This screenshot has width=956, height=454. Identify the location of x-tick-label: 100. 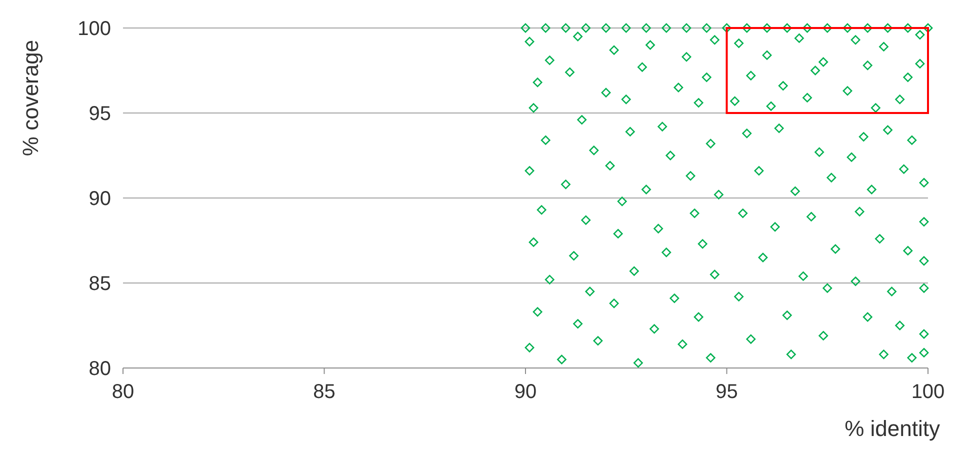
(928, 392).